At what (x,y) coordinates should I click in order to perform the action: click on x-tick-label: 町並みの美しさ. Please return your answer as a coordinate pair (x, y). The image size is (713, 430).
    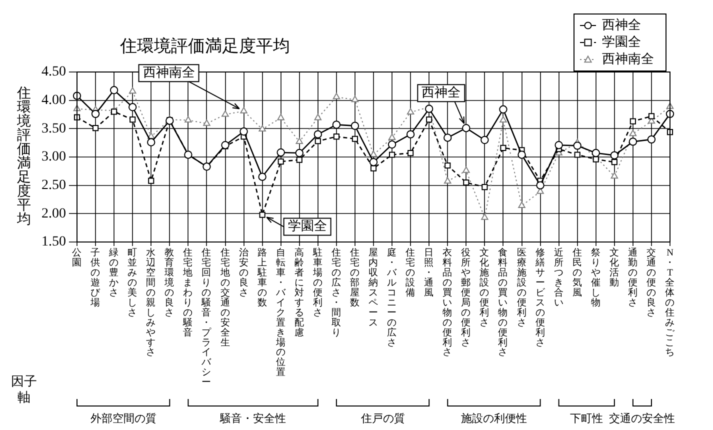
    Looking at the image, I should click on (133, 282).